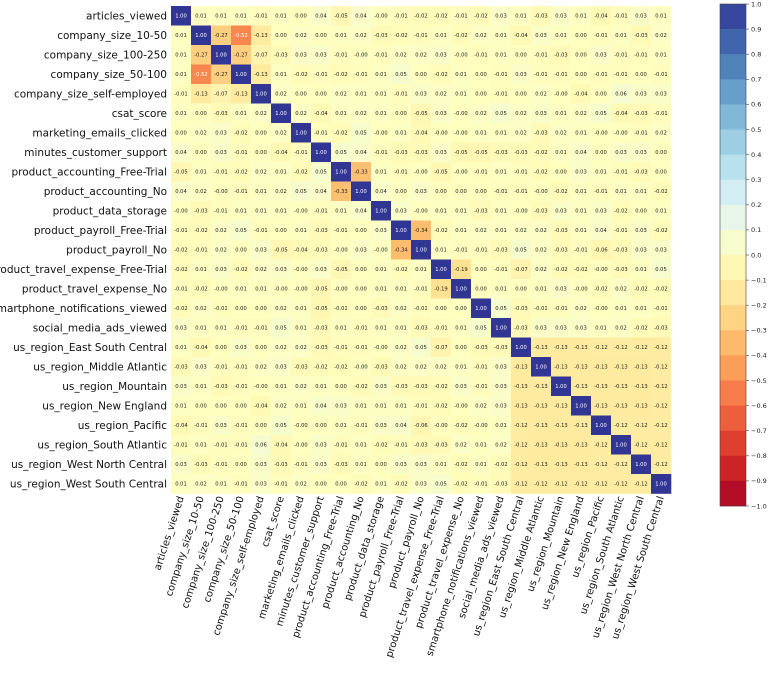 The height and width of the screenshot is (675, 768). What do you see at coordinates (105, 55) in the screenshot?
I see `row-label: company_size_100-250` at bounding box center [105, 55].